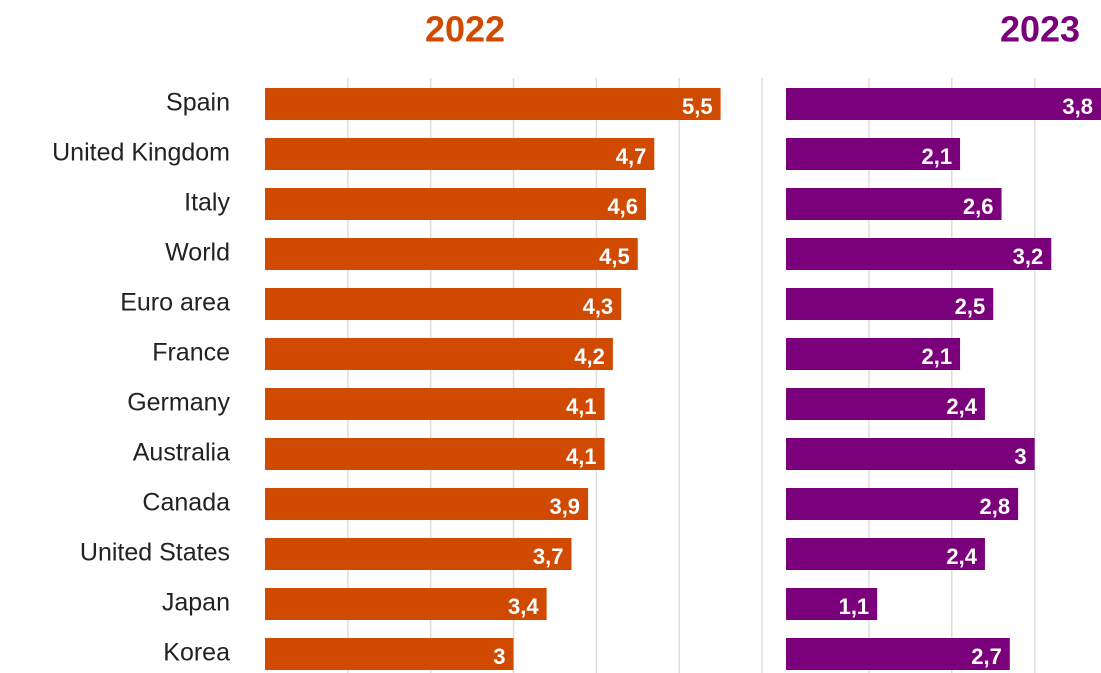 The width and height of the screenshot is (1101, 673). What do you see at coordinates (995, 506) in the screenshot?
I see `data-label: 2,8` at bounding box center [995, 506].